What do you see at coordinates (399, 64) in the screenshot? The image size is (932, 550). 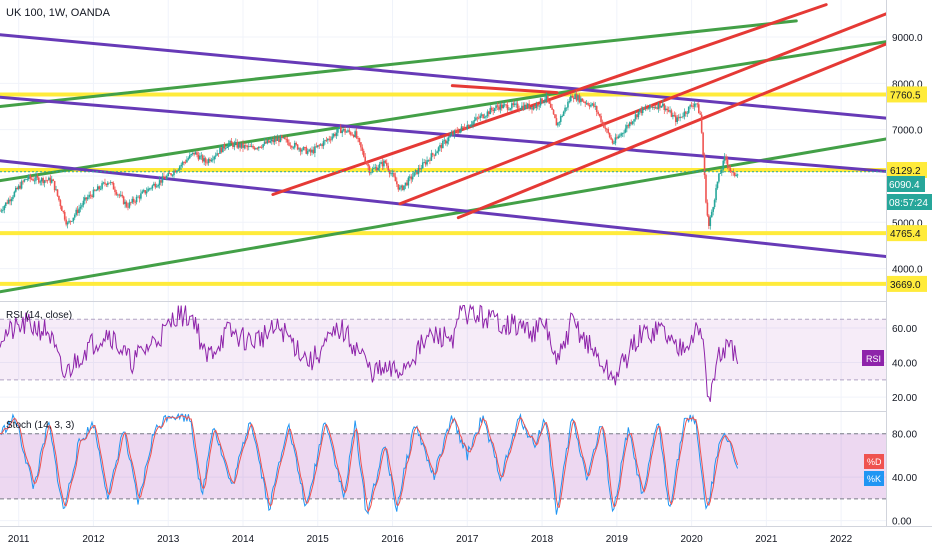 I see `trendline-green` at bounding box center [399, 64].